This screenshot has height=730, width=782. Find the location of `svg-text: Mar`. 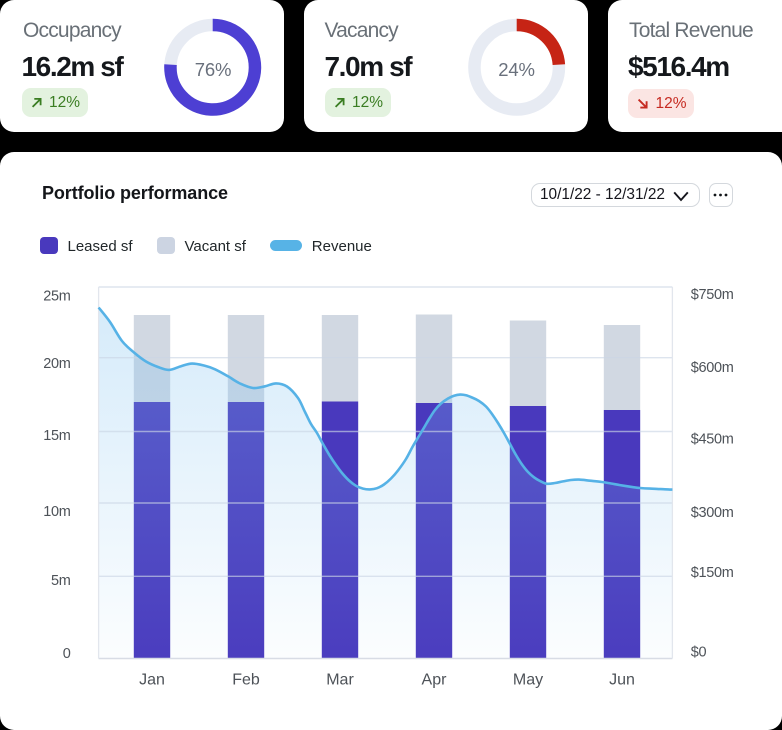

svg-text: Mar is located at coordinates (340, 680).